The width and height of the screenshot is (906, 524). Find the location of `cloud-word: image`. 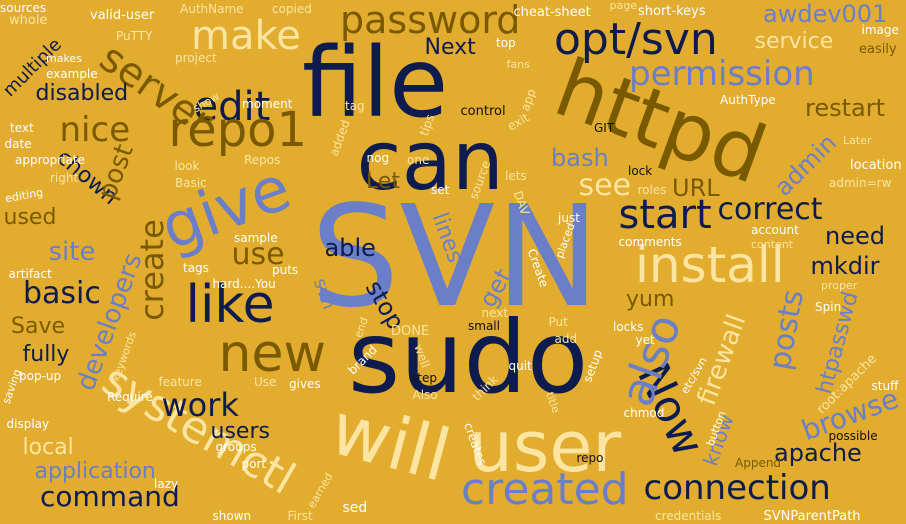

cloud-word: image is located at coordinates (880, 30).